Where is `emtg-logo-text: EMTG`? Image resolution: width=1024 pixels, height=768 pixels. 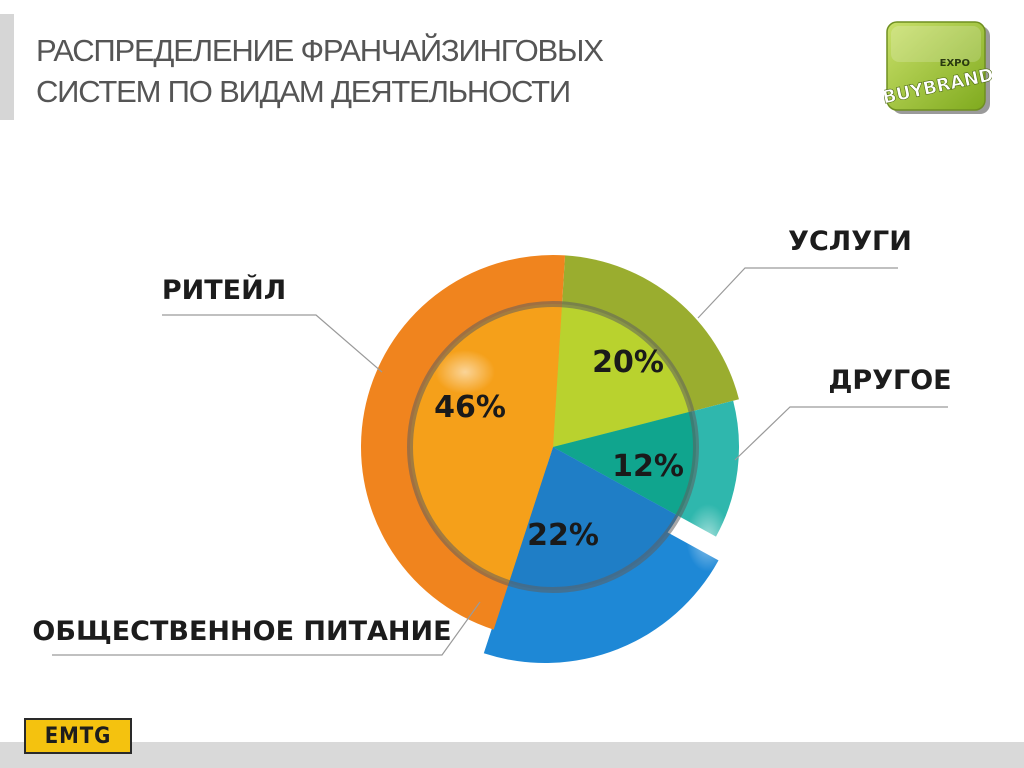
emtg-logo-text: EMTG is located at coordinates (78, 736).